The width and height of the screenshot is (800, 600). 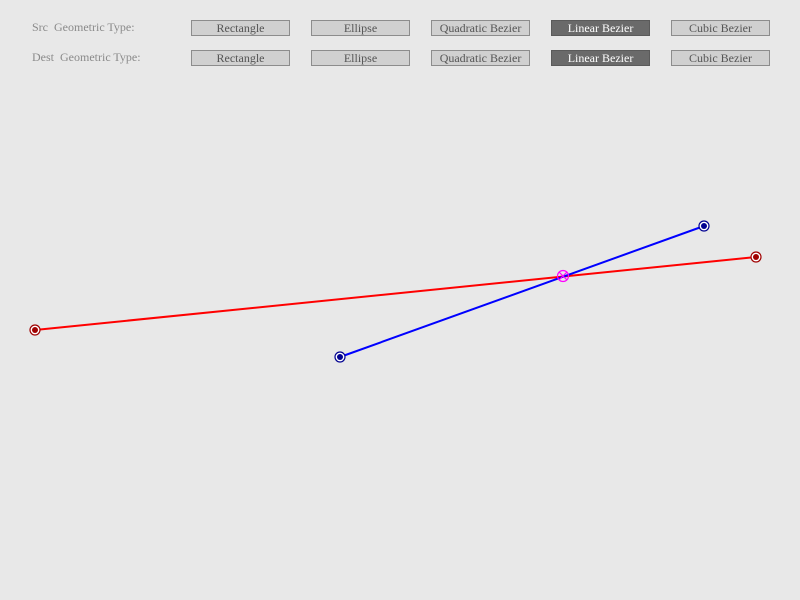 What do you see at coordinates (240, 58) in the screenshot?
I see `dest-rectangle-button: Rectangle` at bounding box center [240, 58].